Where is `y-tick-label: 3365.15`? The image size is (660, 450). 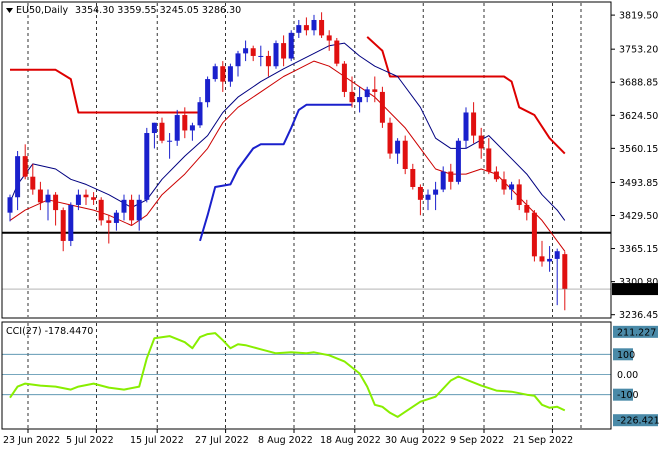 y-tick-label: 3365.15 is located at coordinates (638, 249).